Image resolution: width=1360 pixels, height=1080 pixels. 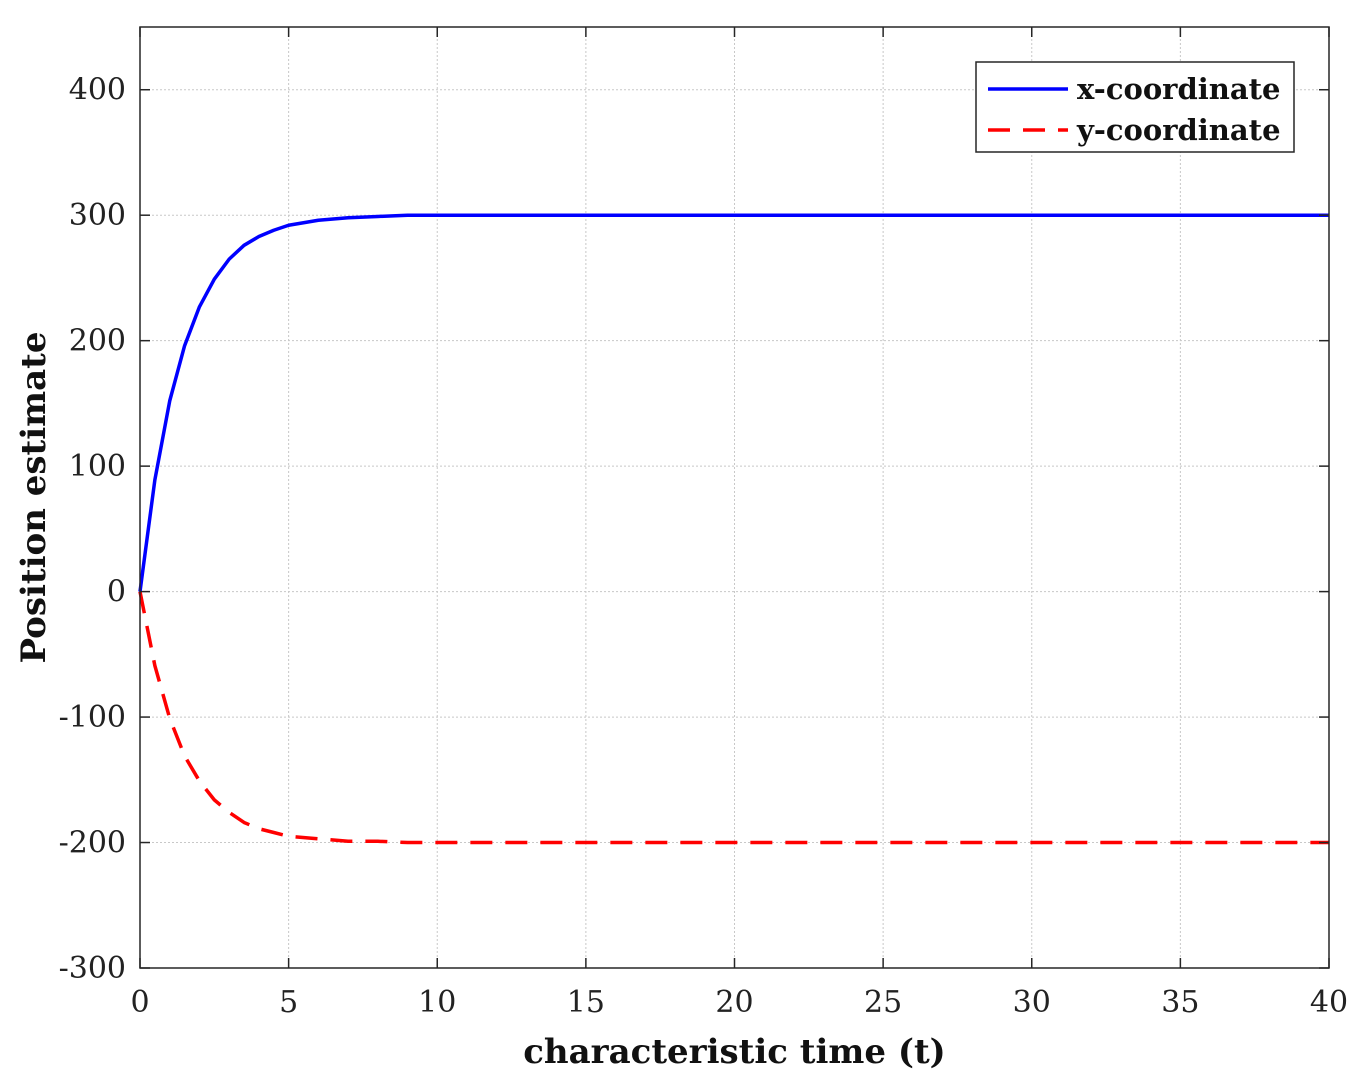 What do you see at coordinates (1032, 1002) in the screenshot?
I see `x-tick-label: 30` at bounding box center [1032, 1002].